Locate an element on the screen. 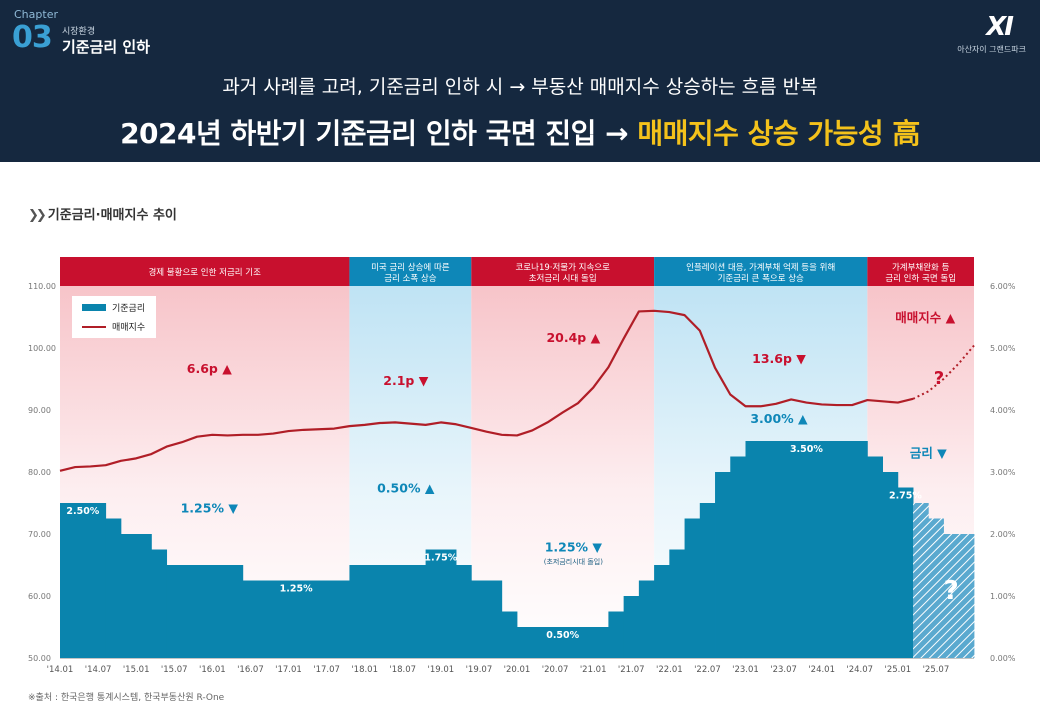 This screenshot has width=1040, height=720. left-axis-tick: 80.00 is located at coordinates (39, 472).